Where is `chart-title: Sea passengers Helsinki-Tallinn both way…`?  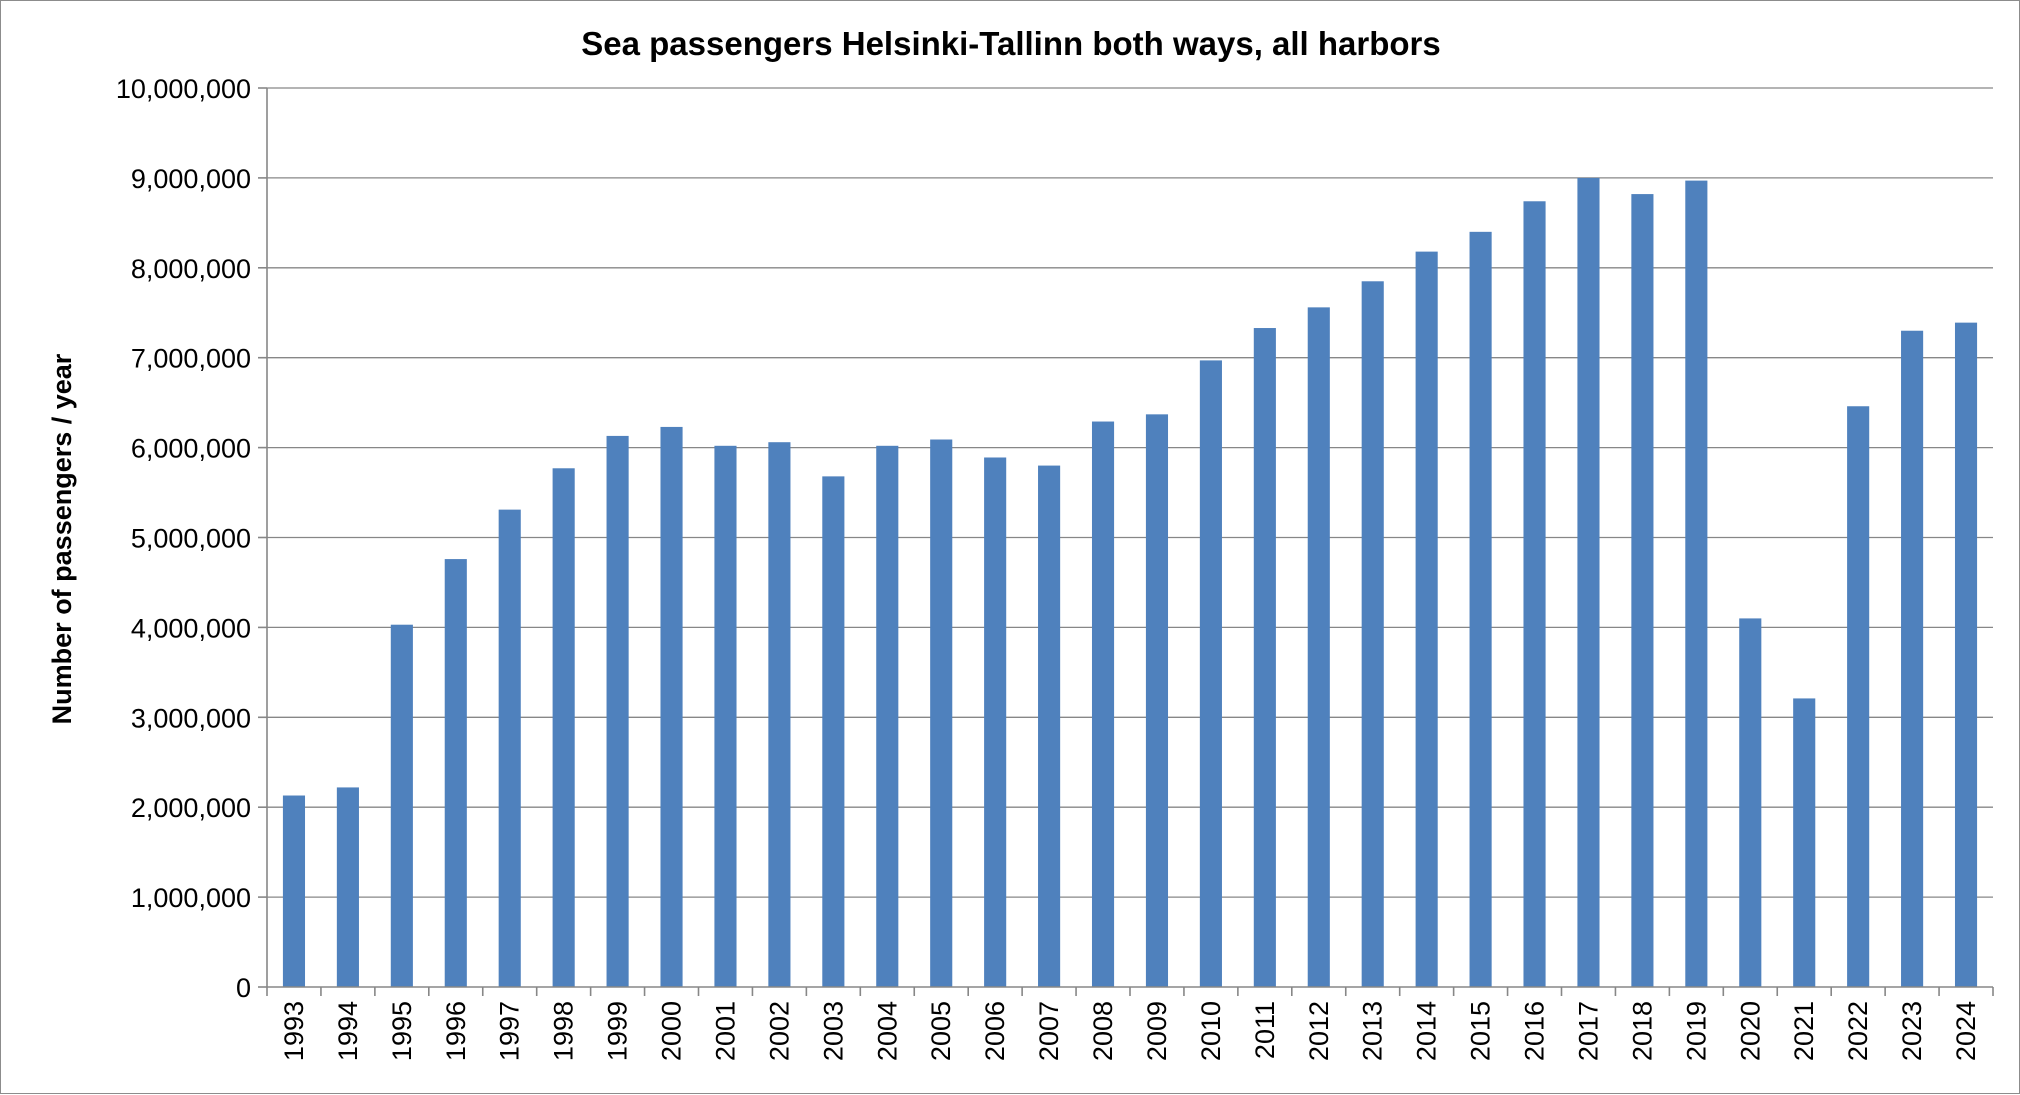 chart-title: Sea passengers Helsinki-Tallinn both way… is located at coordinates (1011, 43).